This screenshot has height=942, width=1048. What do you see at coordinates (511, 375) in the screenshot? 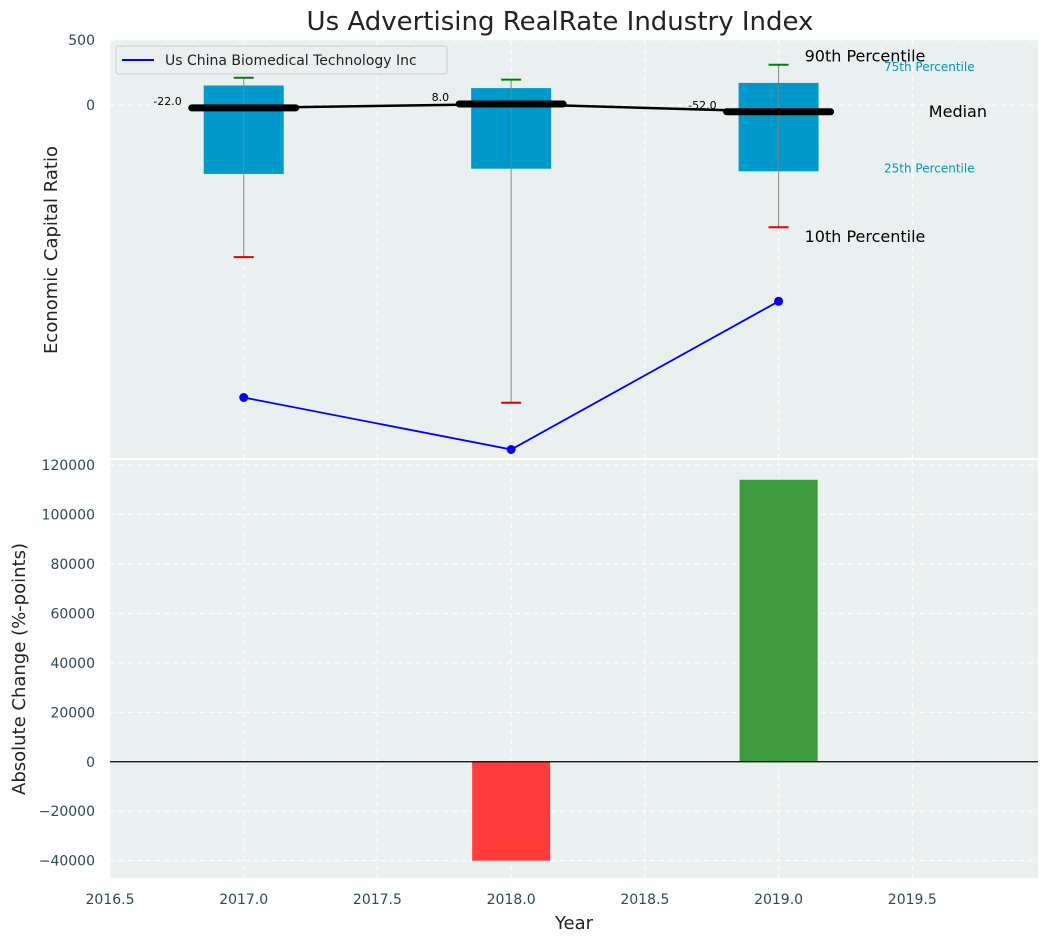
I see `company-series` at bounding box center [511, 375].